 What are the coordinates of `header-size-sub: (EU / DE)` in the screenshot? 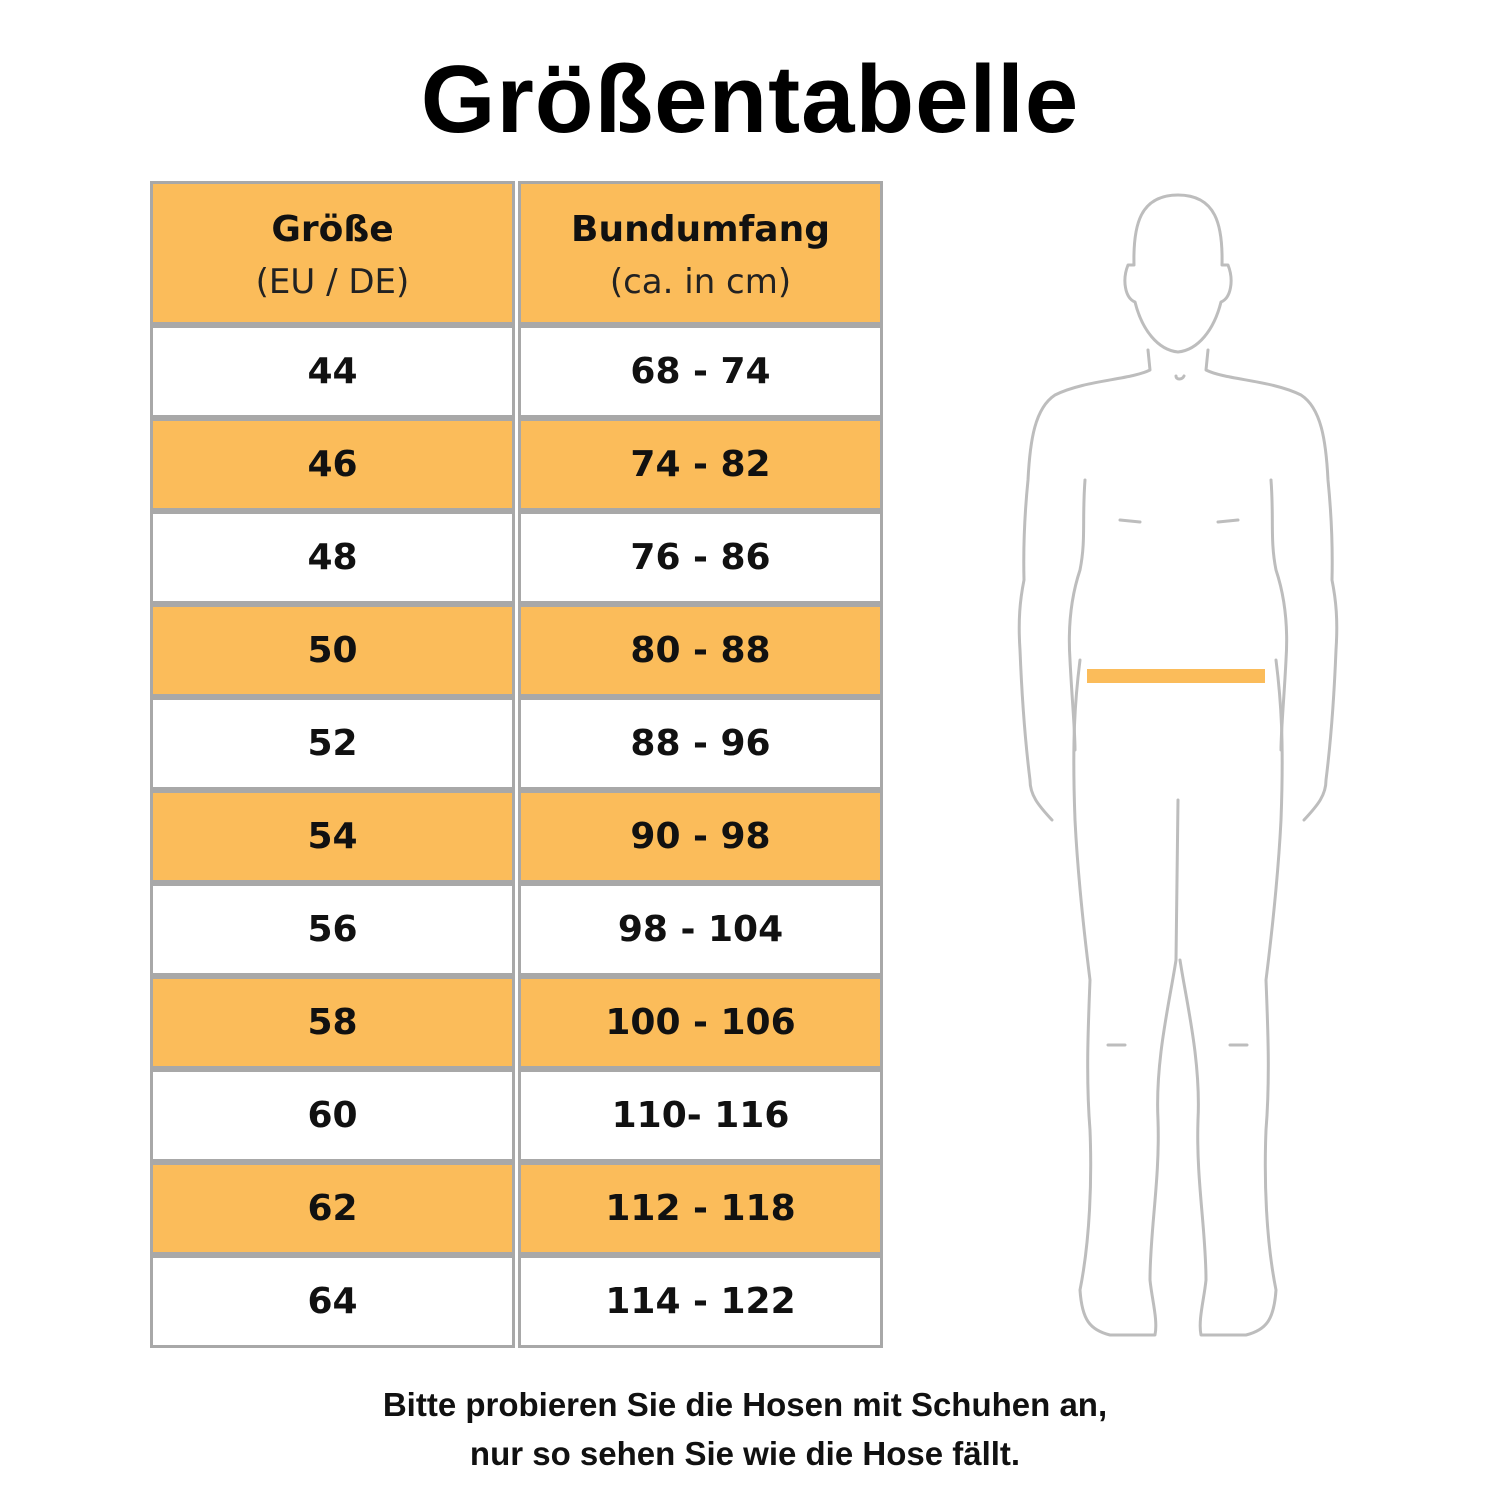 It's located at (332, 281).